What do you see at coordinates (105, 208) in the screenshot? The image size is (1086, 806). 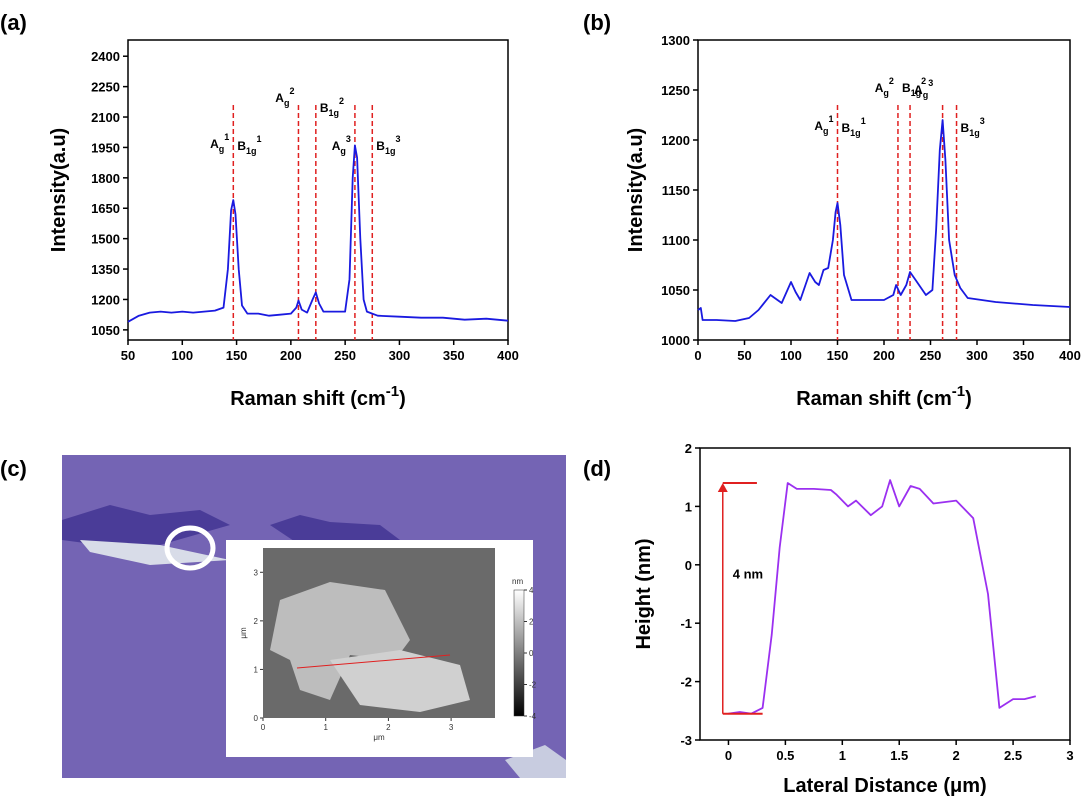 I see `y-tick-label: 1650` at bounding box center [105, 208].